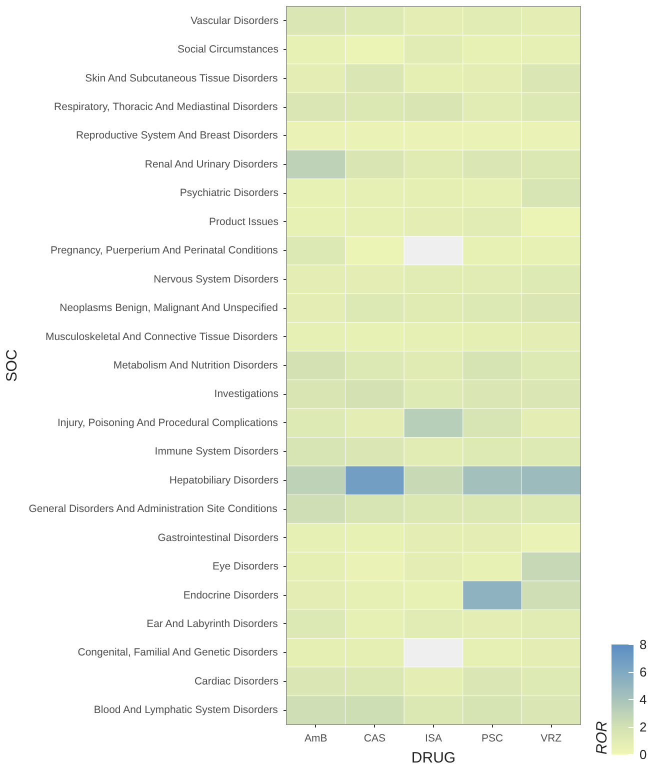  What do you see at coordinates (211, 164) in the screenshot?
I see `y-tick-label: Renal And Urinary Disorders` at bounding box center [211, 164].